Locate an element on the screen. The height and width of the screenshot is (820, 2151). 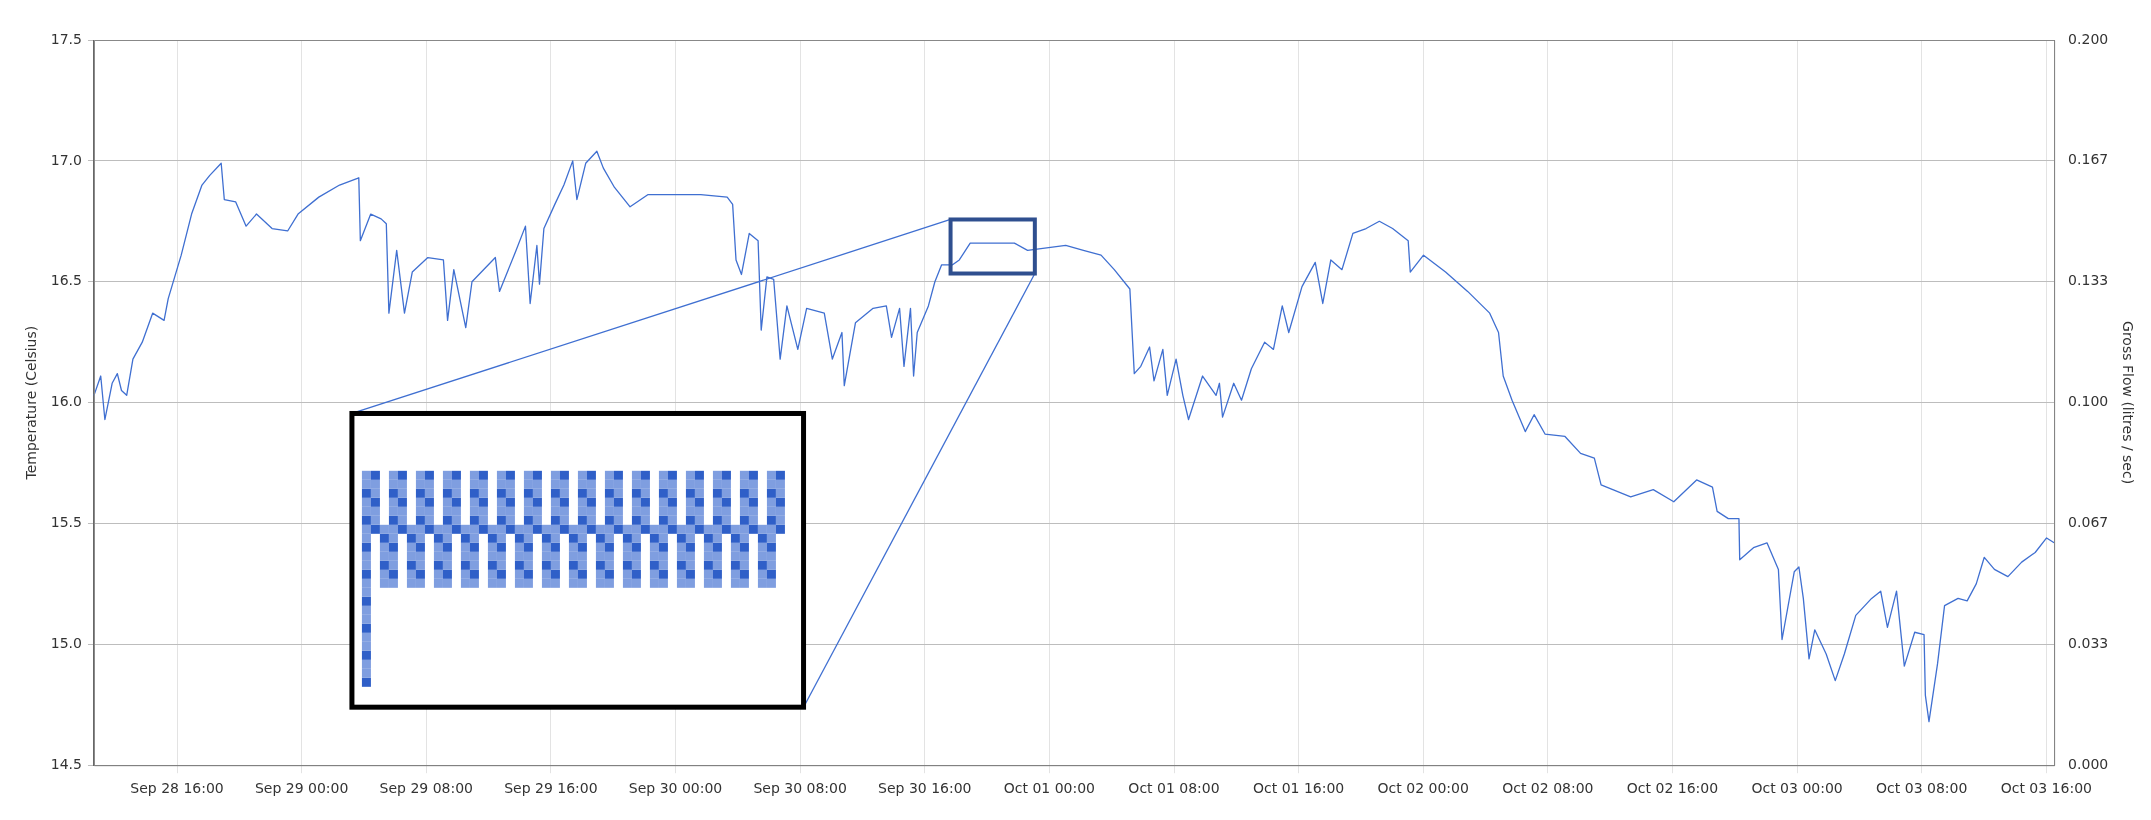
x-tick-label: Oct 01 00:00 is located at coordinates (1049, 788).